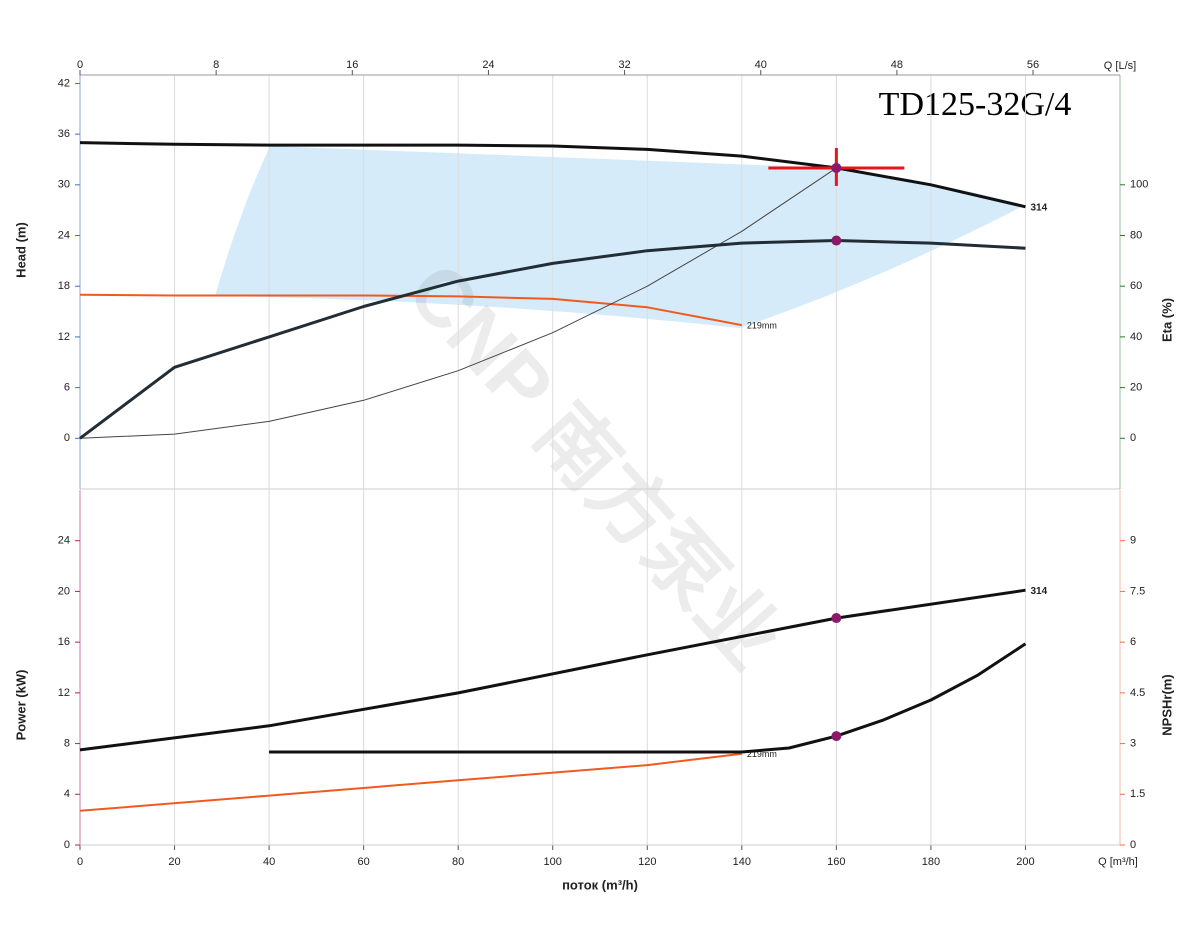 This screenshot has width=1200, height=950. I want to click on x2-tick-label: 32, so click(624, 65).